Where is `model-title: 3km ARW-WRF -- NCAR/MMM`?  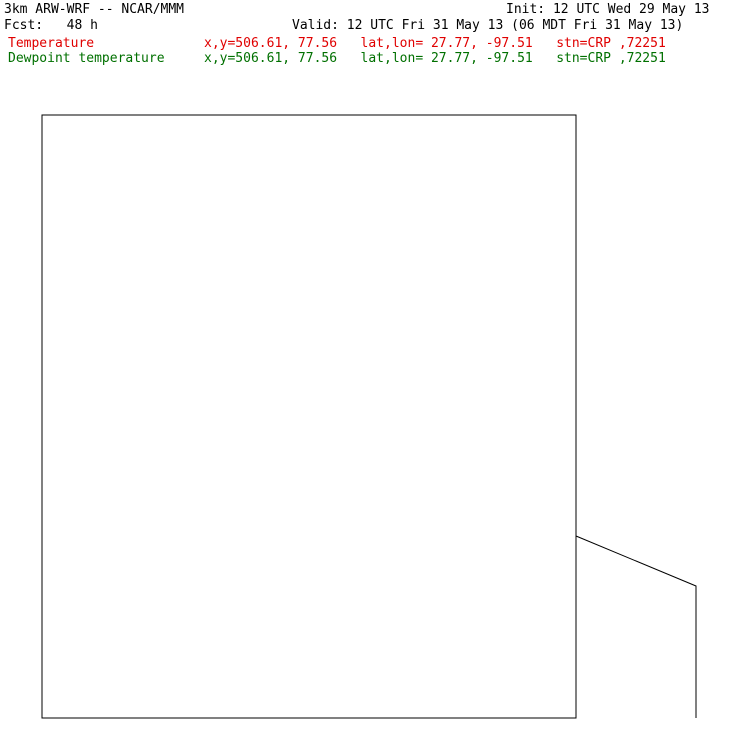
model-title: 3km ARW-WRF -- NCAR/MMM is located at coordinates (94, 9).